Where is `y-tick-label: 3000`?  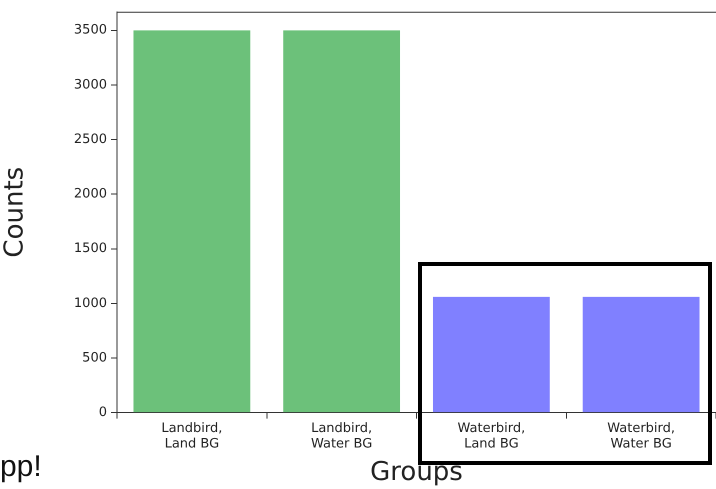
y-tick-label: 3000 is located at coordinates (90, 84).